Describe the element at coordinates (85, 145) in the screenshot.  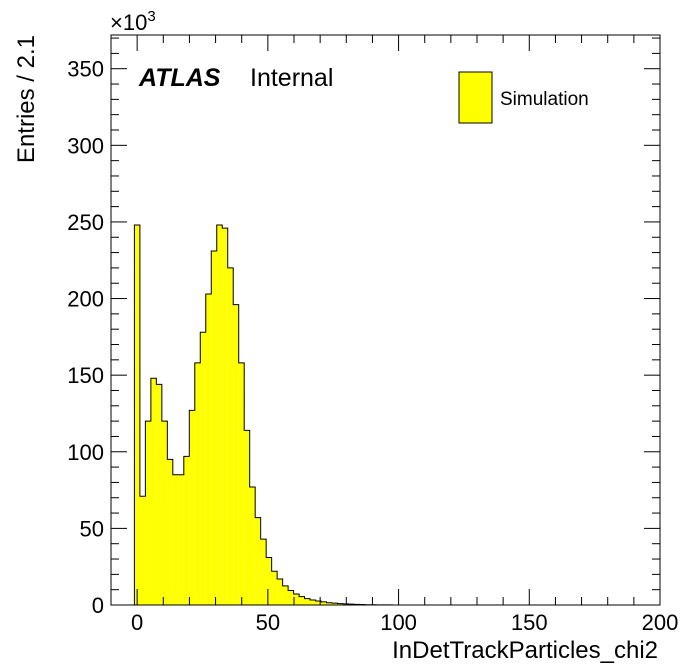
I see `y-tick-label: 300` at that location.